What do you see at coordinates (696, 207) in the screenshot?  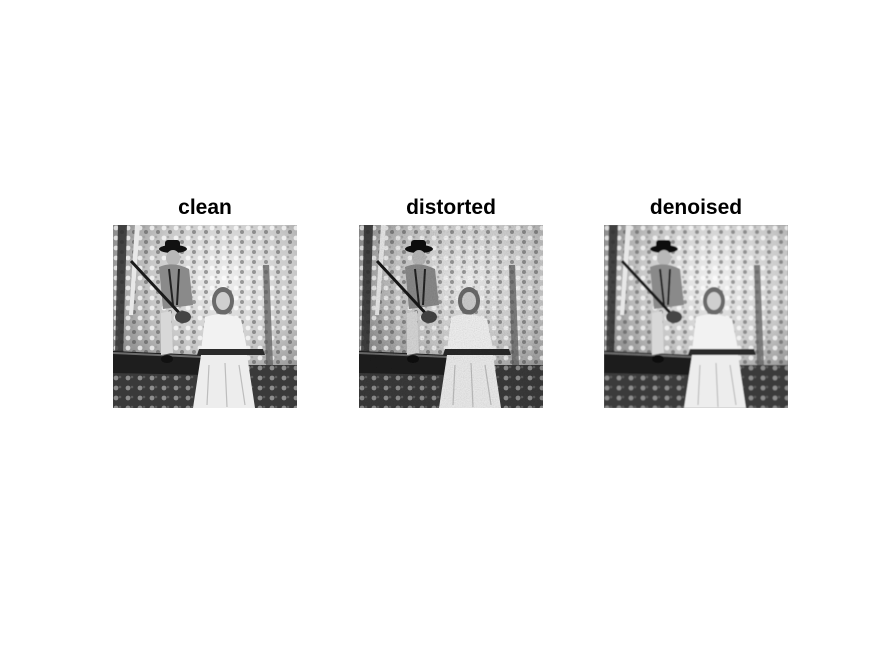 I see `panel-title: denoised` at bounding box center [696, 207].